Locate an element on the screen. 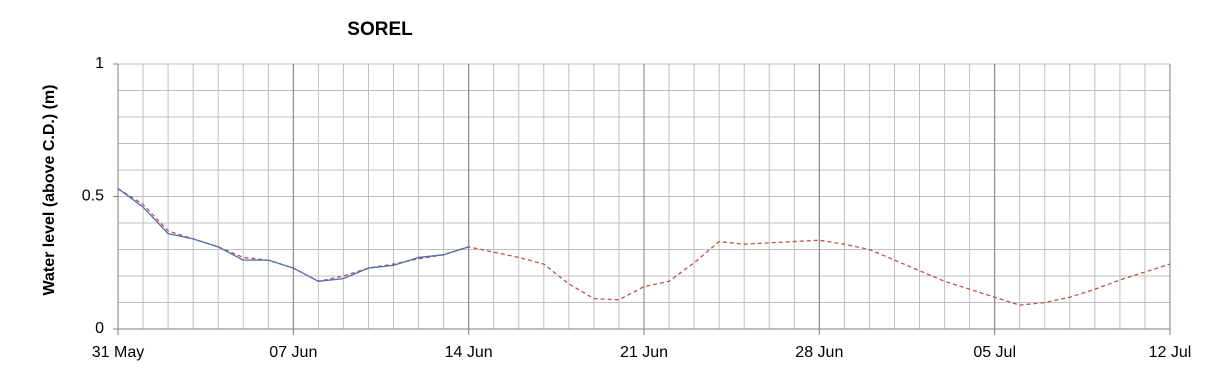 The height and width of the screenshot is (378, 1209). chart-title: SOREL is located at coordinates (380, 29).